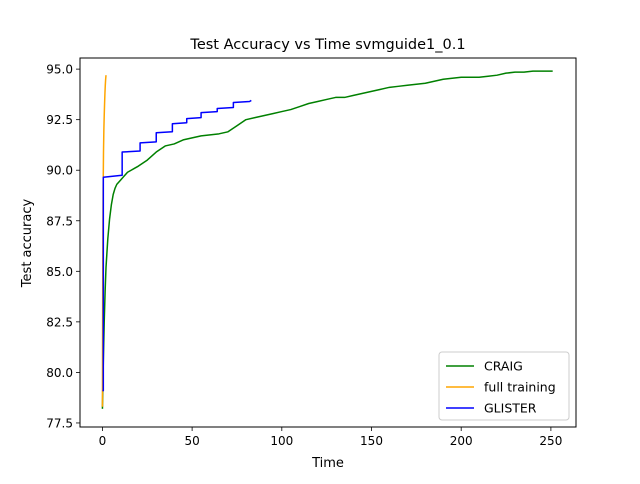  What do you see at coordinates (63, 246) in the screenshot?
I see `y-axis-ticks: 77.5 80.0 82.5 85.0 87.5 90.0 92.5 95.0` at bounding box center [63, 246].